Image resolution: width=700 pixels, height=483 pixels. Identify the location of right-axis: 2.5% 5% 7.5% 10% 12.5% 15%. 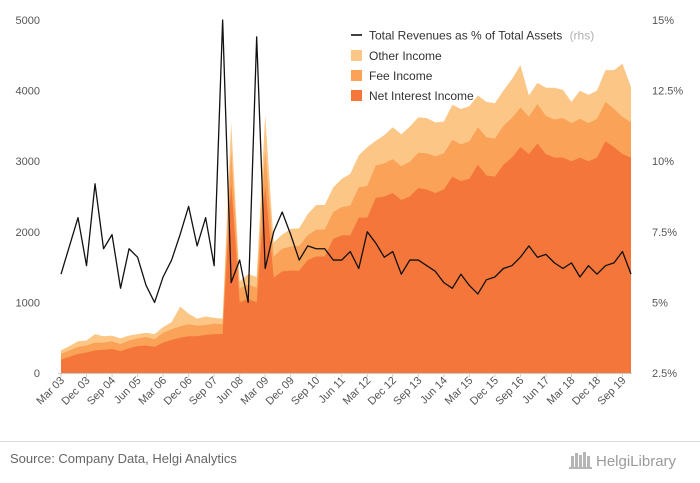
(667, 197).